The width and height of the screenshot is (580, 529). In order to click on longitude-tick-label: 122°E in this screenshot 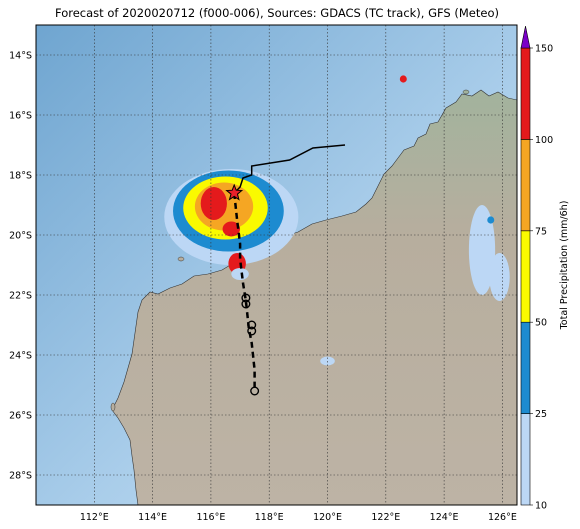, I will do `click(385, 517)`.